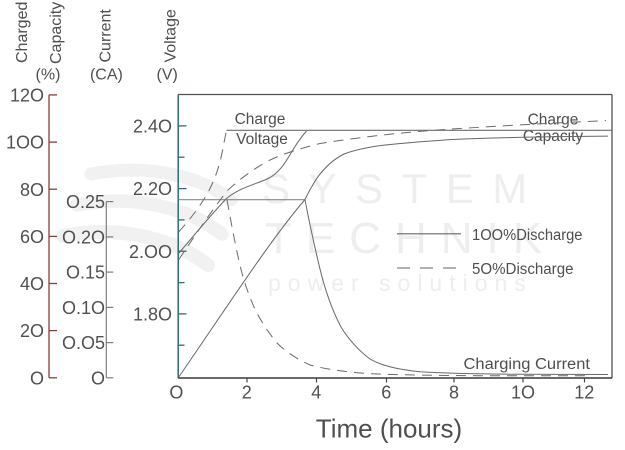 The width and height of the screenshot is (625, 450). What do you see at coordinates (150, 252) in the screenshot?
I see `svg-text: 2.OO` at bounding box center [150, 252].